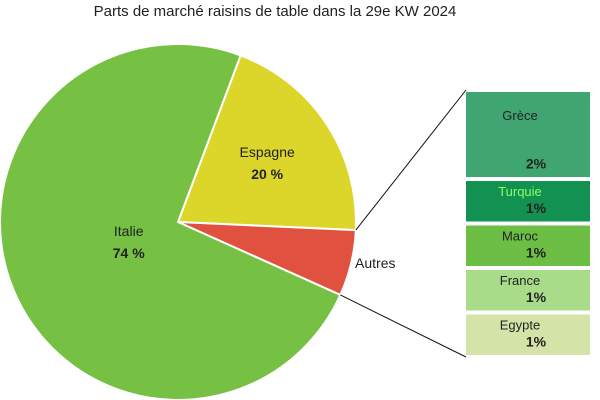  Describe the element at coordinates (267, 174) in the screenshot. I see `slice-value: 20 %` at that location.